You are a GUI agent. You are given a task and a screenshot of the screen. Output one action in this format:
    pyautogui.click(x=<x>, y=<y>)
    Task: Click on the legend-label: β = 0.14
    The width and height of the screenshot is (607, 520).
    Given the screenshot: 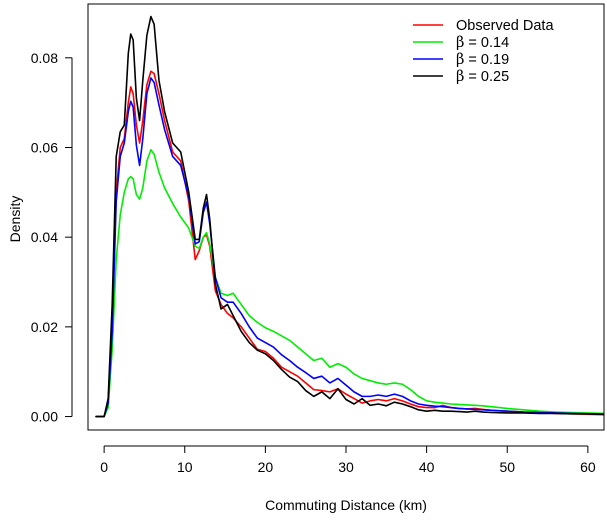 What is the action you would take?
    pyautogui.click(x=482, y=43)
    